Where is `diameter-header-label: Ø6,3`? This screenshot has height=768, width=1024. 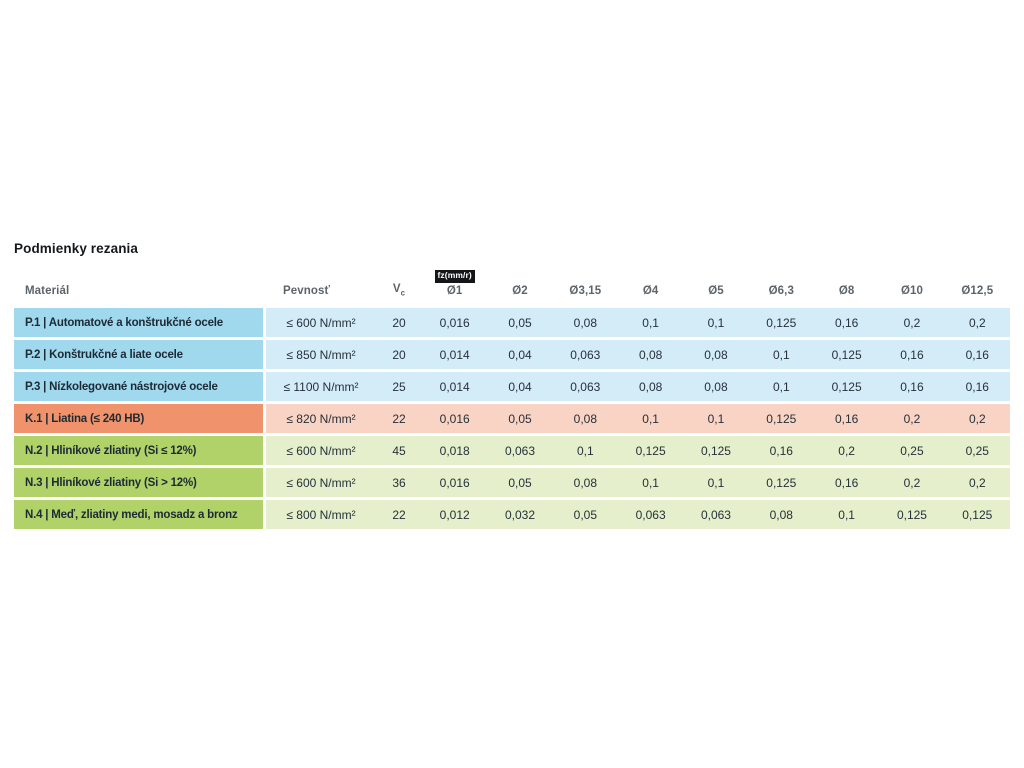 diameter-header-label: Ø6,3 is located at coordinates (781, 291).